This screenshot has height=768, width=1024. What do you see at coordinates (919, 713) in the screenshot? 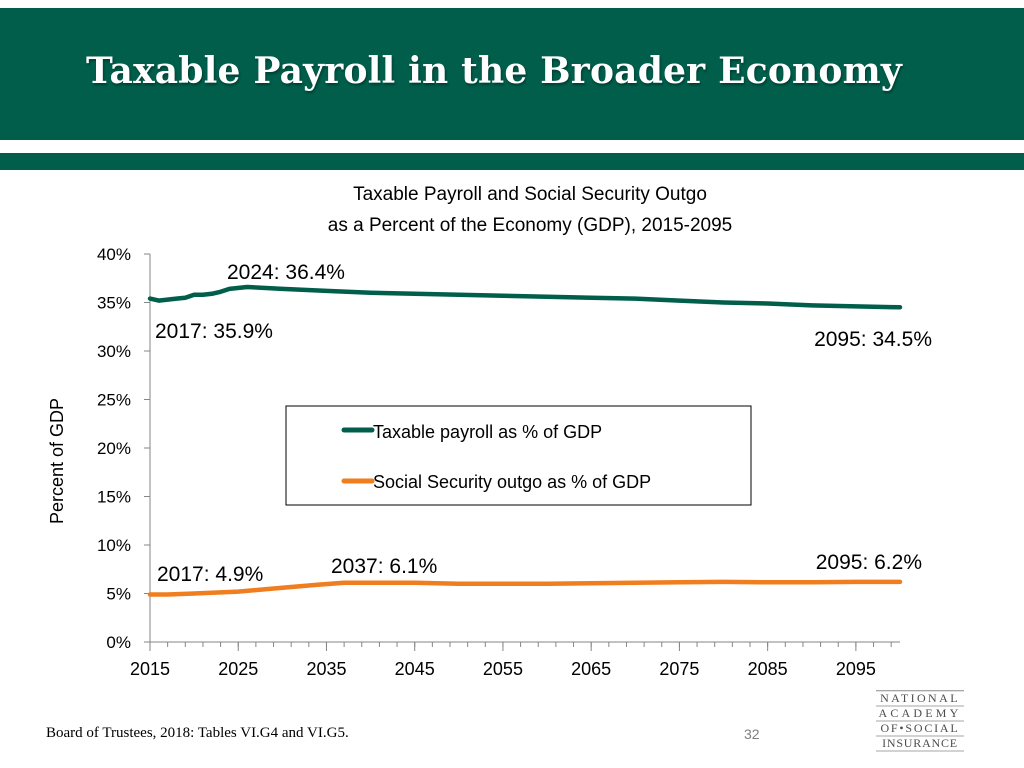
I see `svg-text: ACADEMY` at bounding box center [919, 713].